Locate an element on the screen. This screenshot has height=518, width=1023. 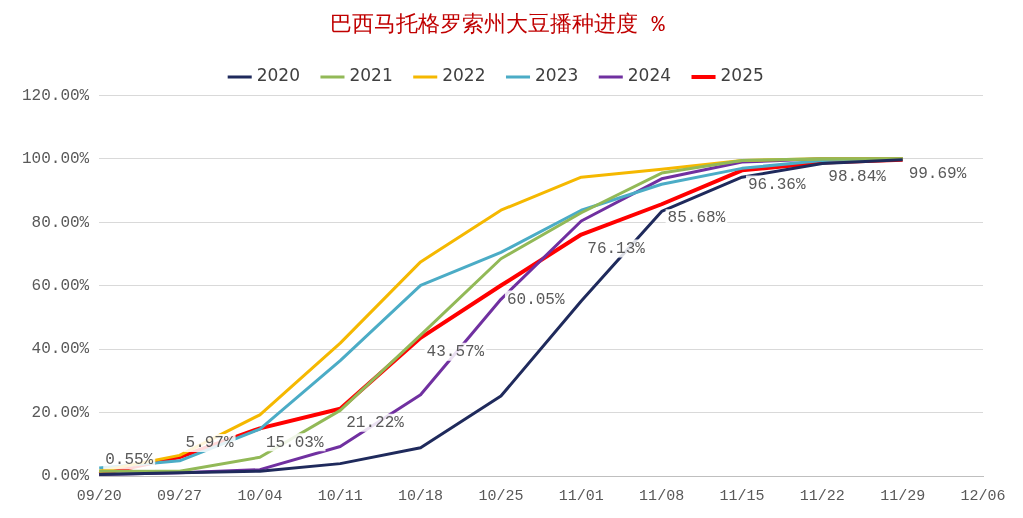
data-label: 76.13% is located at coordinates (616, 248).